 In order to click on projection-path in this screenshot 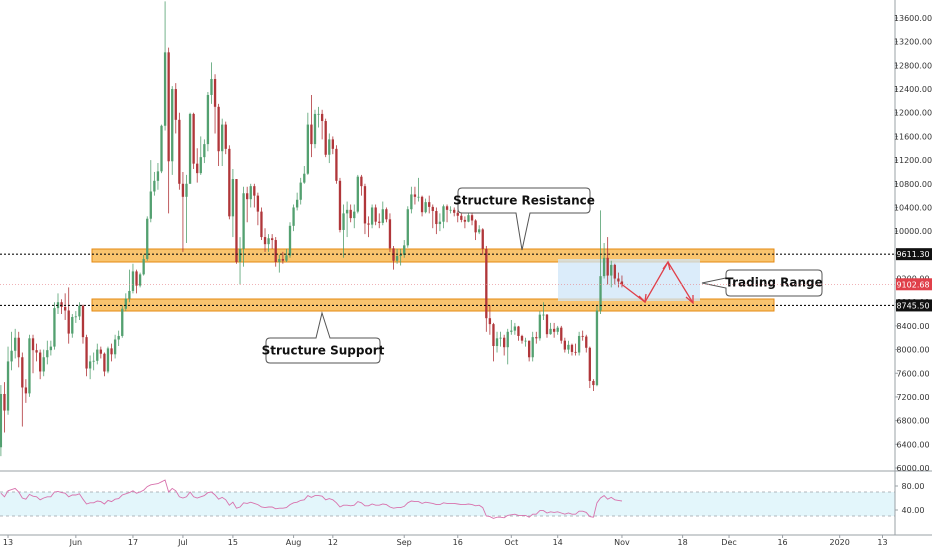, I will do `click(656, 282)`.